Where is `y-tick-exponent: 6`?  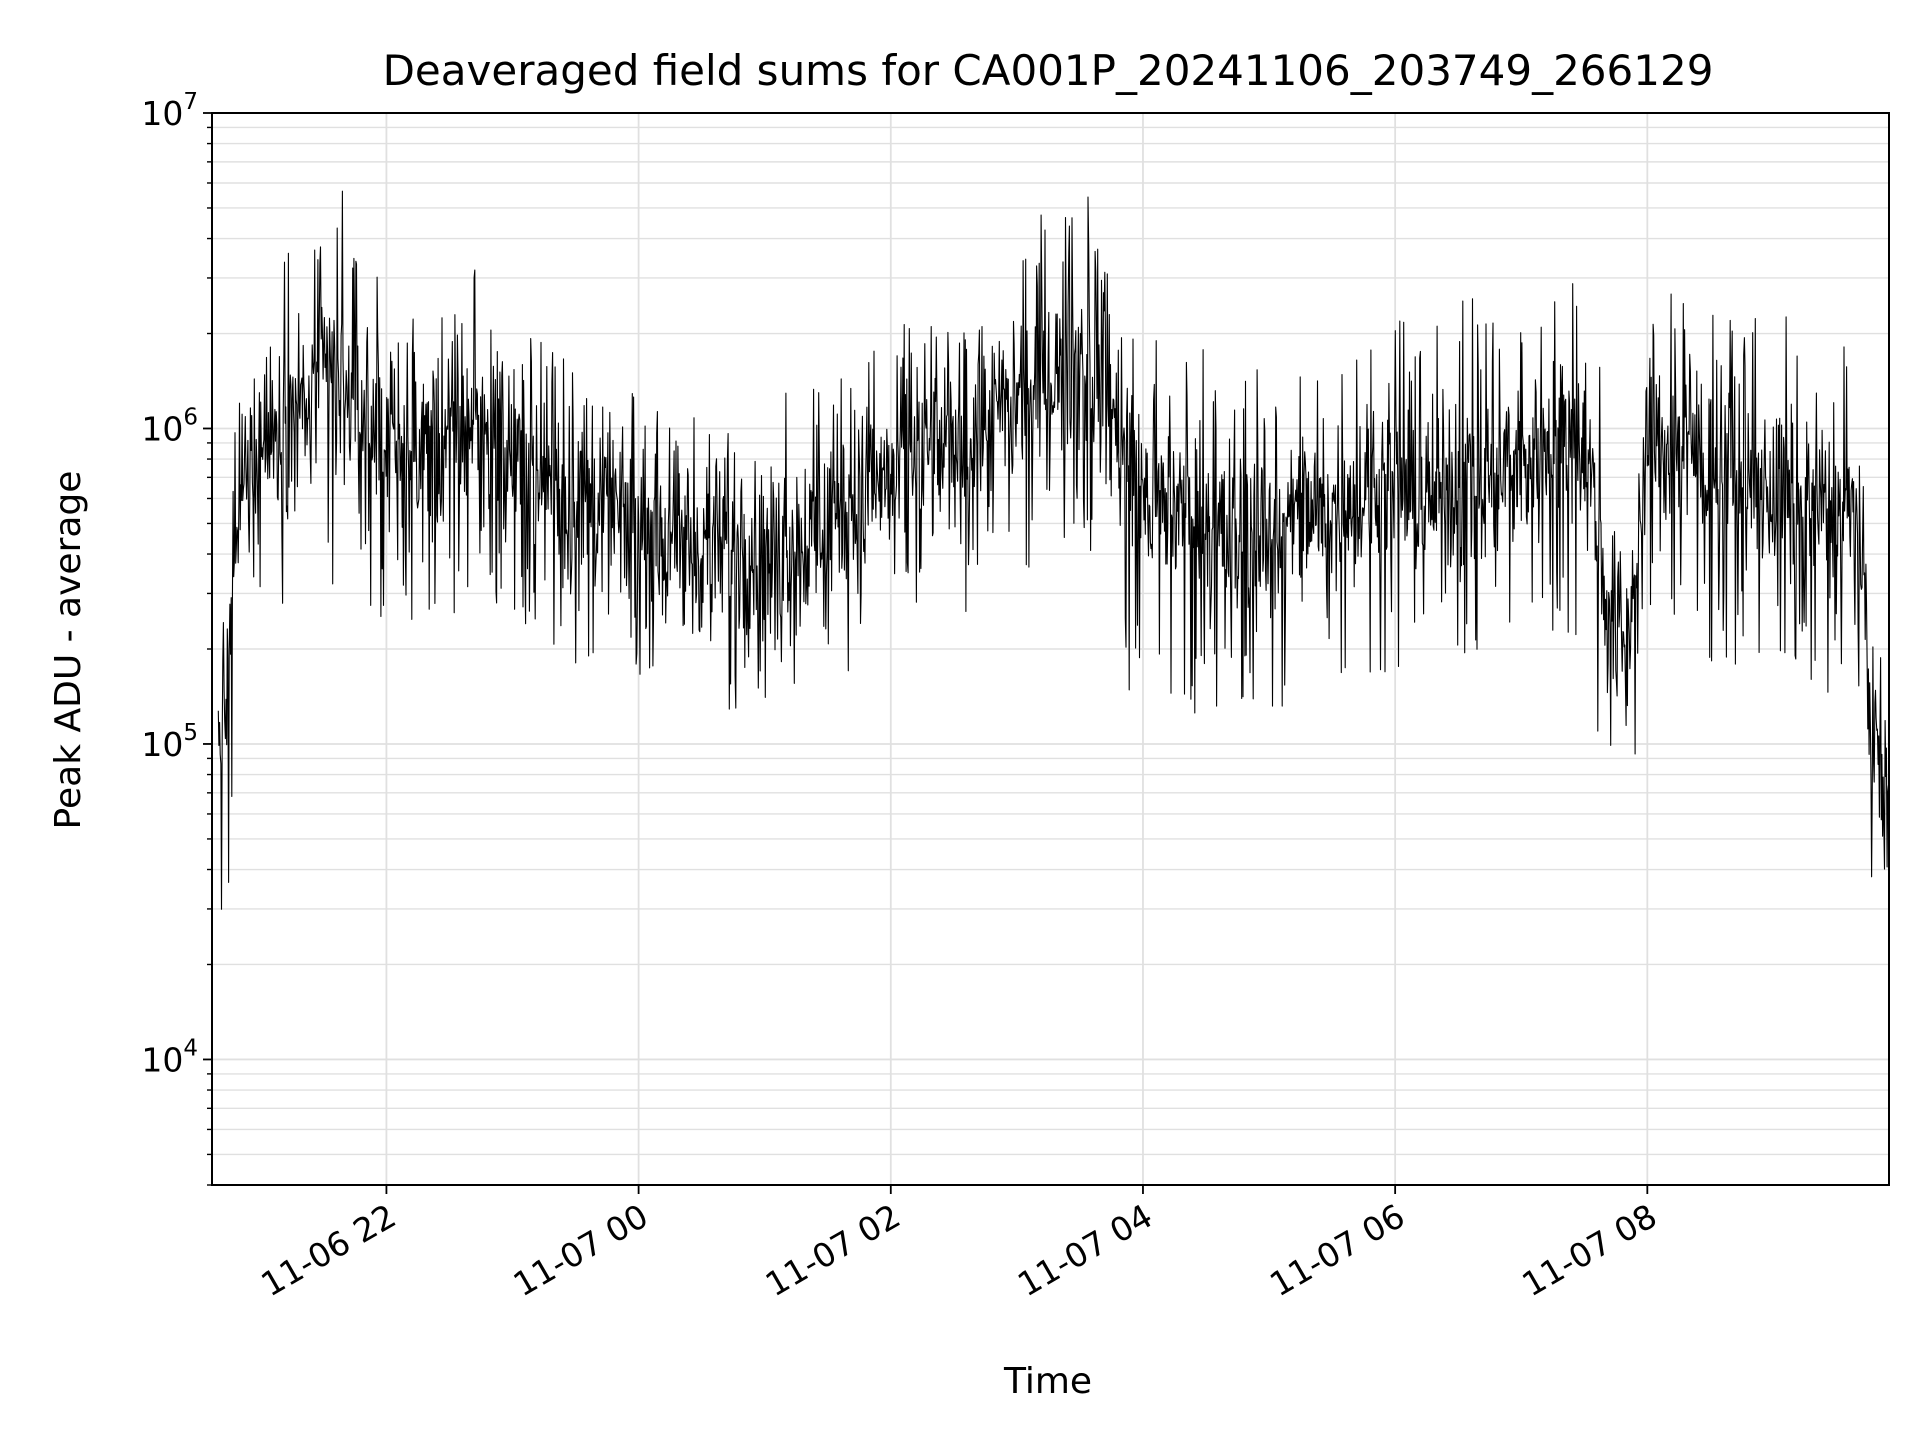
y-tick-exponent: 6 is located at coordinates (190, 417).